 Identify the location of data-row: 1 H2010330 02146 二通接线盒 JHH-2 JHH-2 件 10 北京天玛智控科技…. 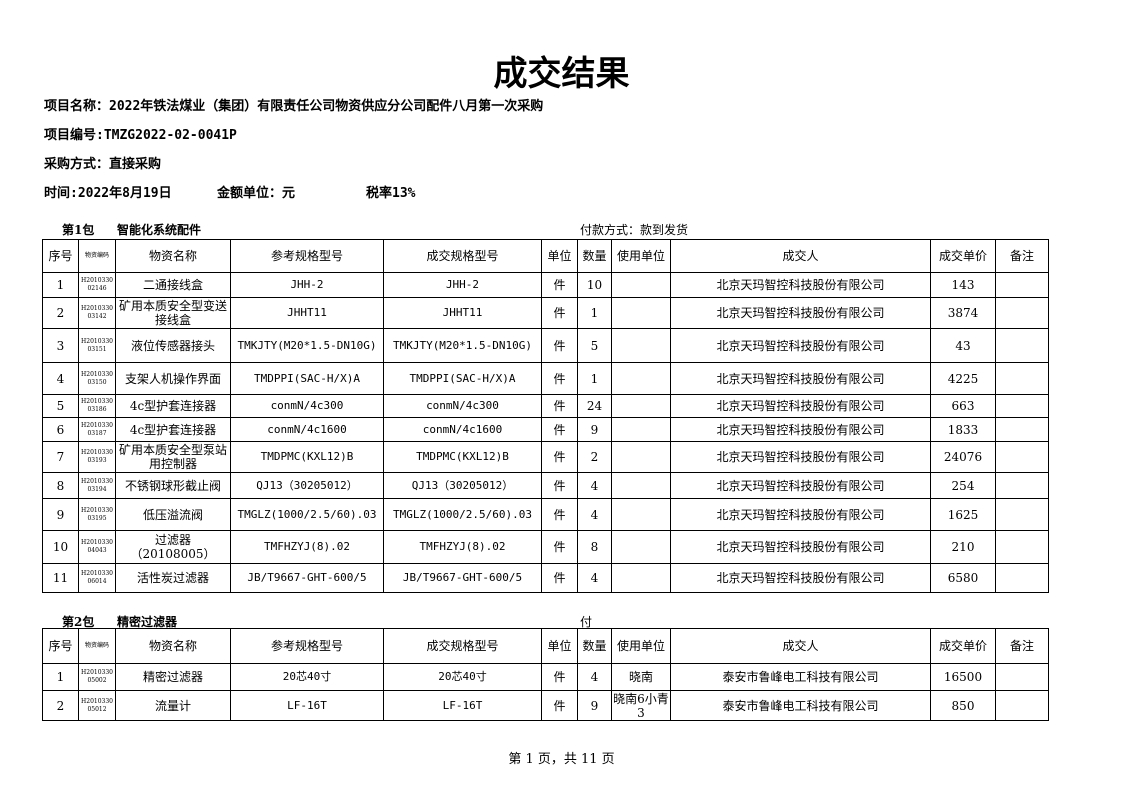
(545, 285).